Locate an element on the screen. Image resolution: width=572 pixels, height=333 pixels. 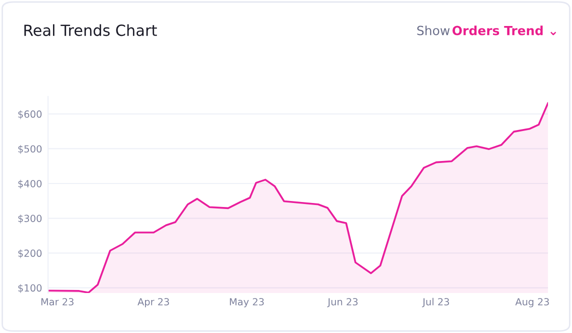
x-tick-label: Aug 23 is located at coordinates (532, 303).